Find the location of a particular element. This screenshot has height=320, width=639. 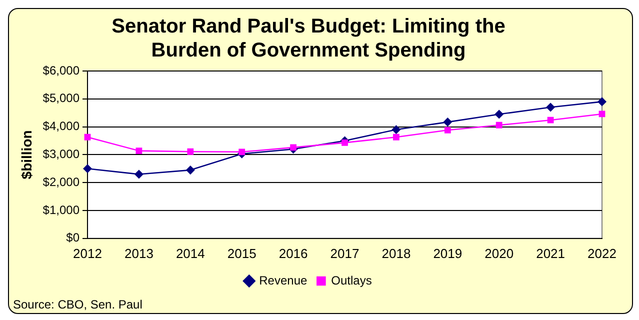

x-tick-label: 2020 is located at coordinates (499, 253).